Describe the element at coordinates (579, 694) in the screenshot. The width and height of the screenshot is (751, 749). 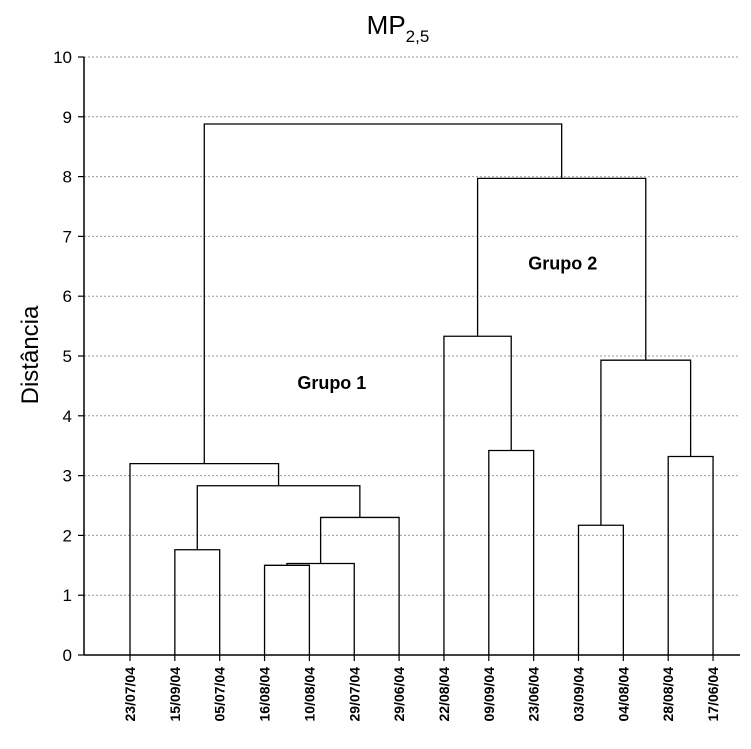
I see `x-tick-label: 03/09/04` at that location.